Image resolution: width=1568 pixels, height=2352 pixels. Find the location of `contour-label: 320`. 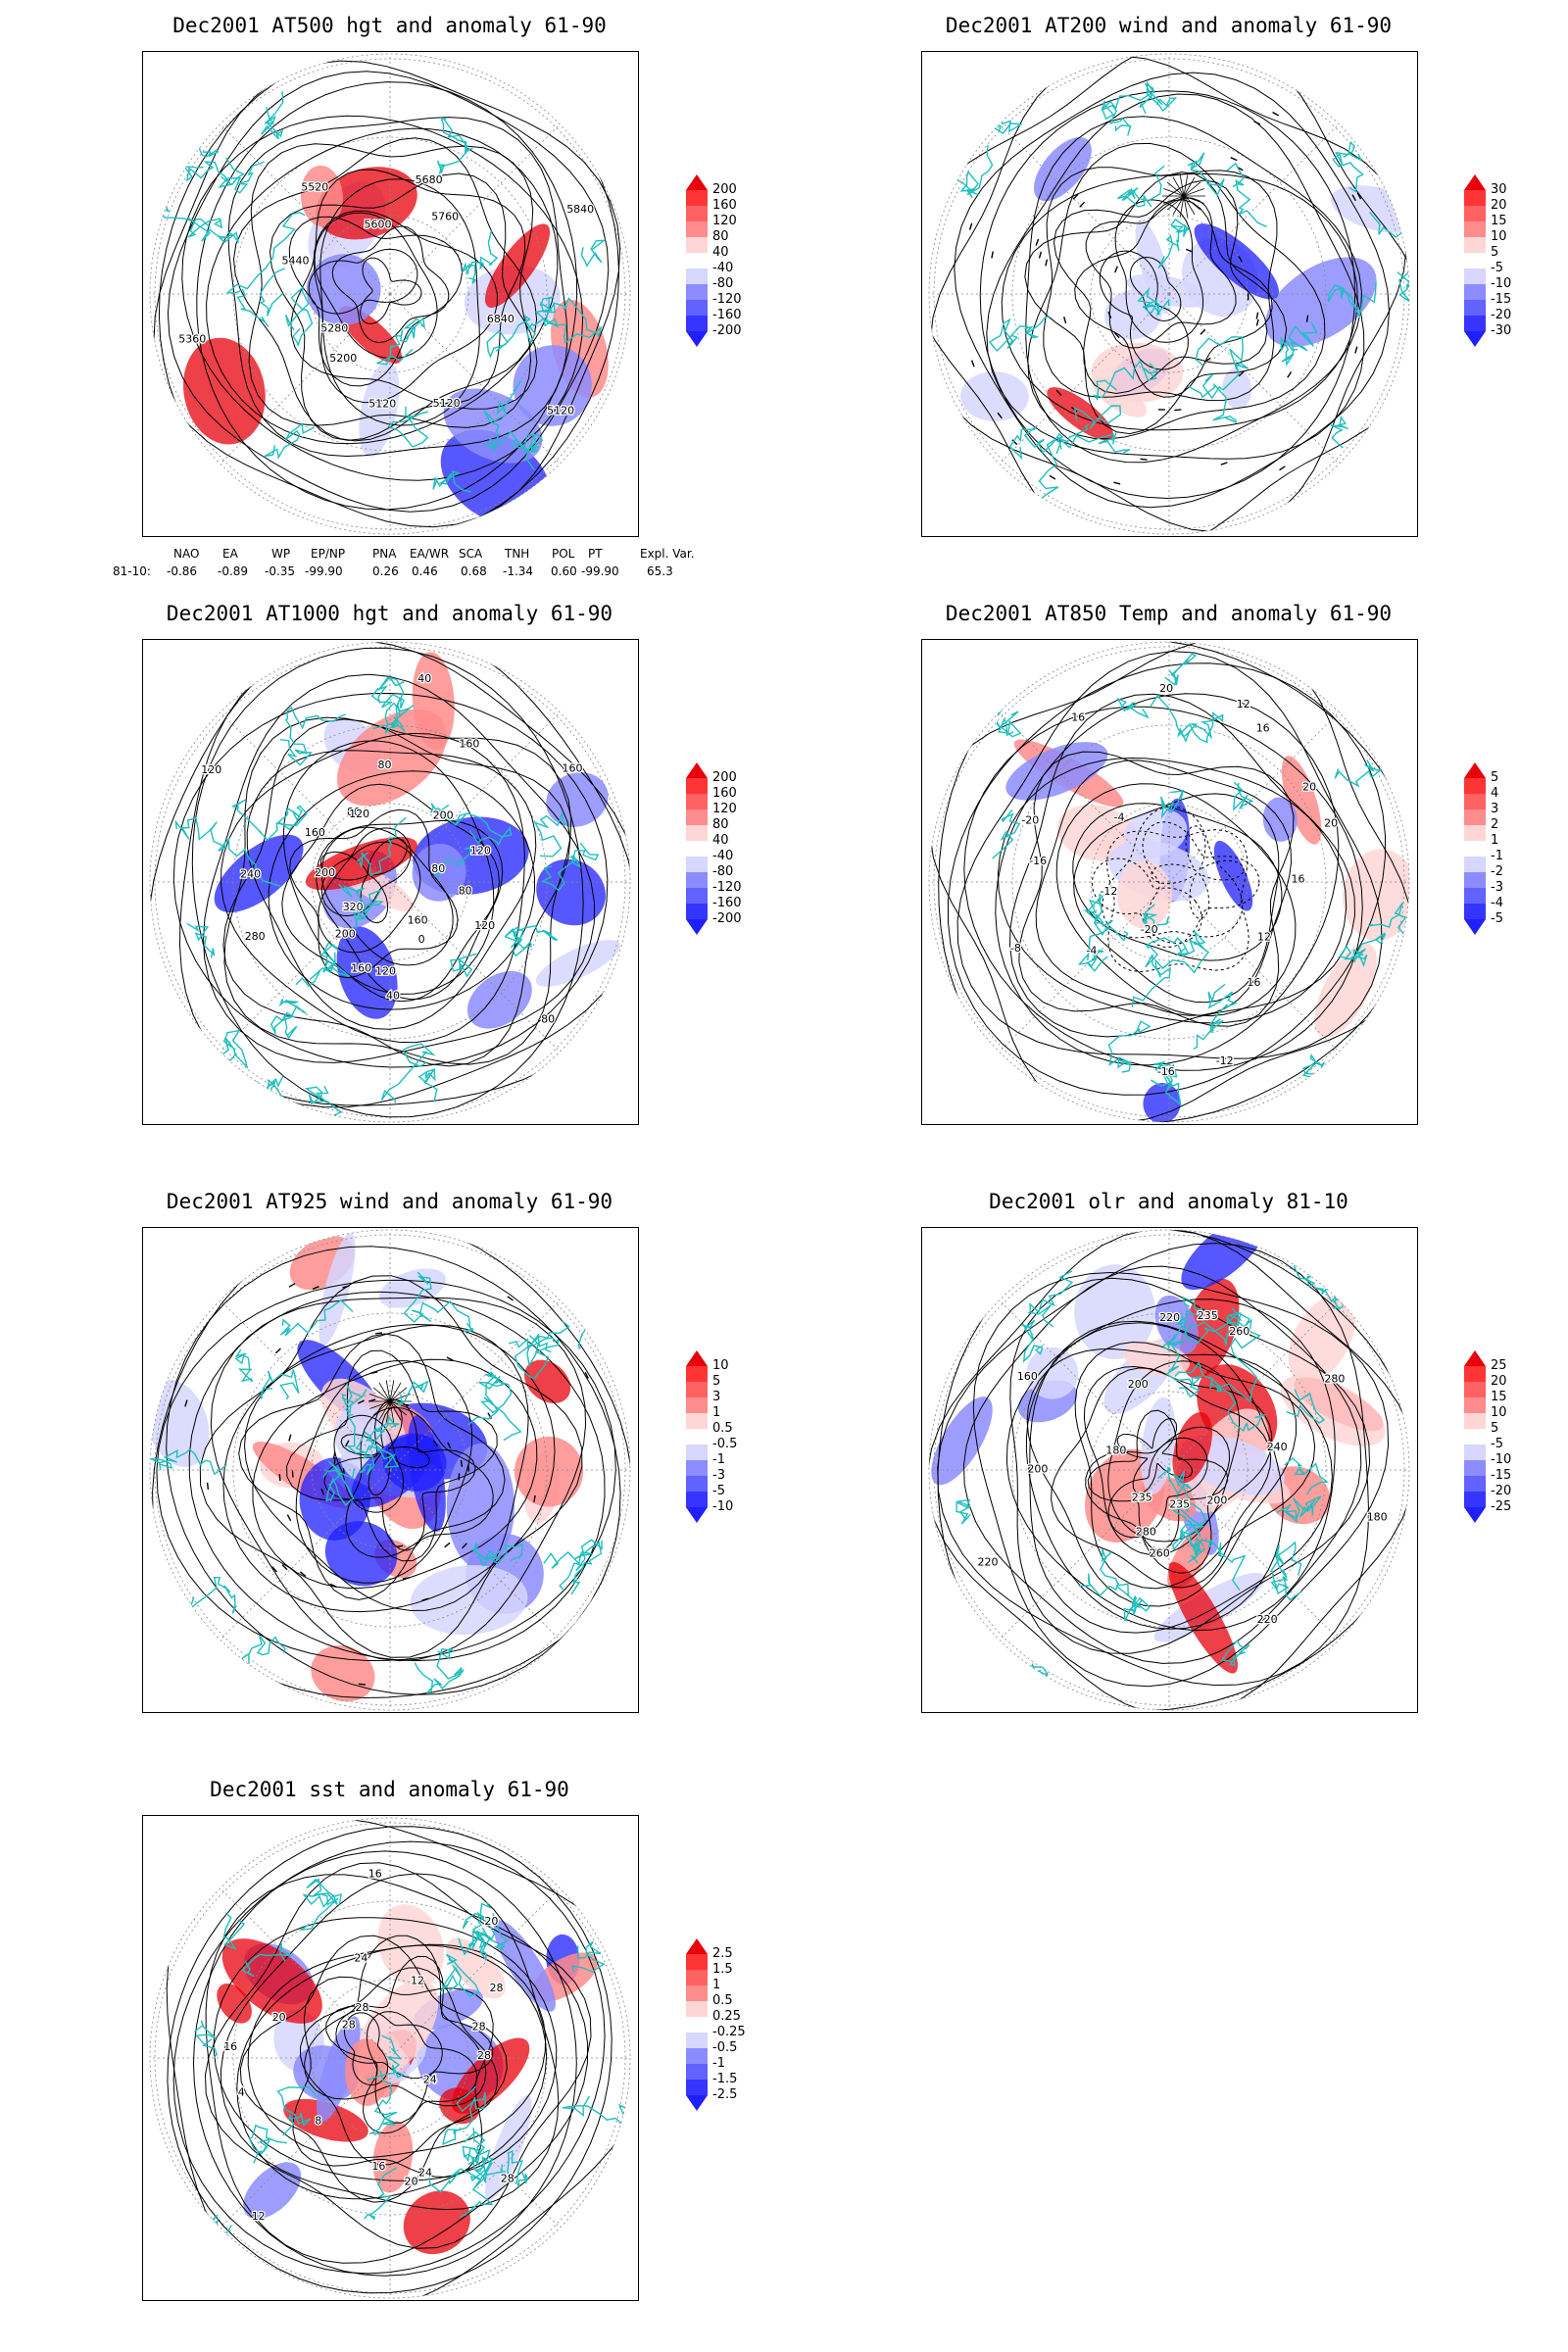

contour-label: 320 is located at coordinates (353, 907).